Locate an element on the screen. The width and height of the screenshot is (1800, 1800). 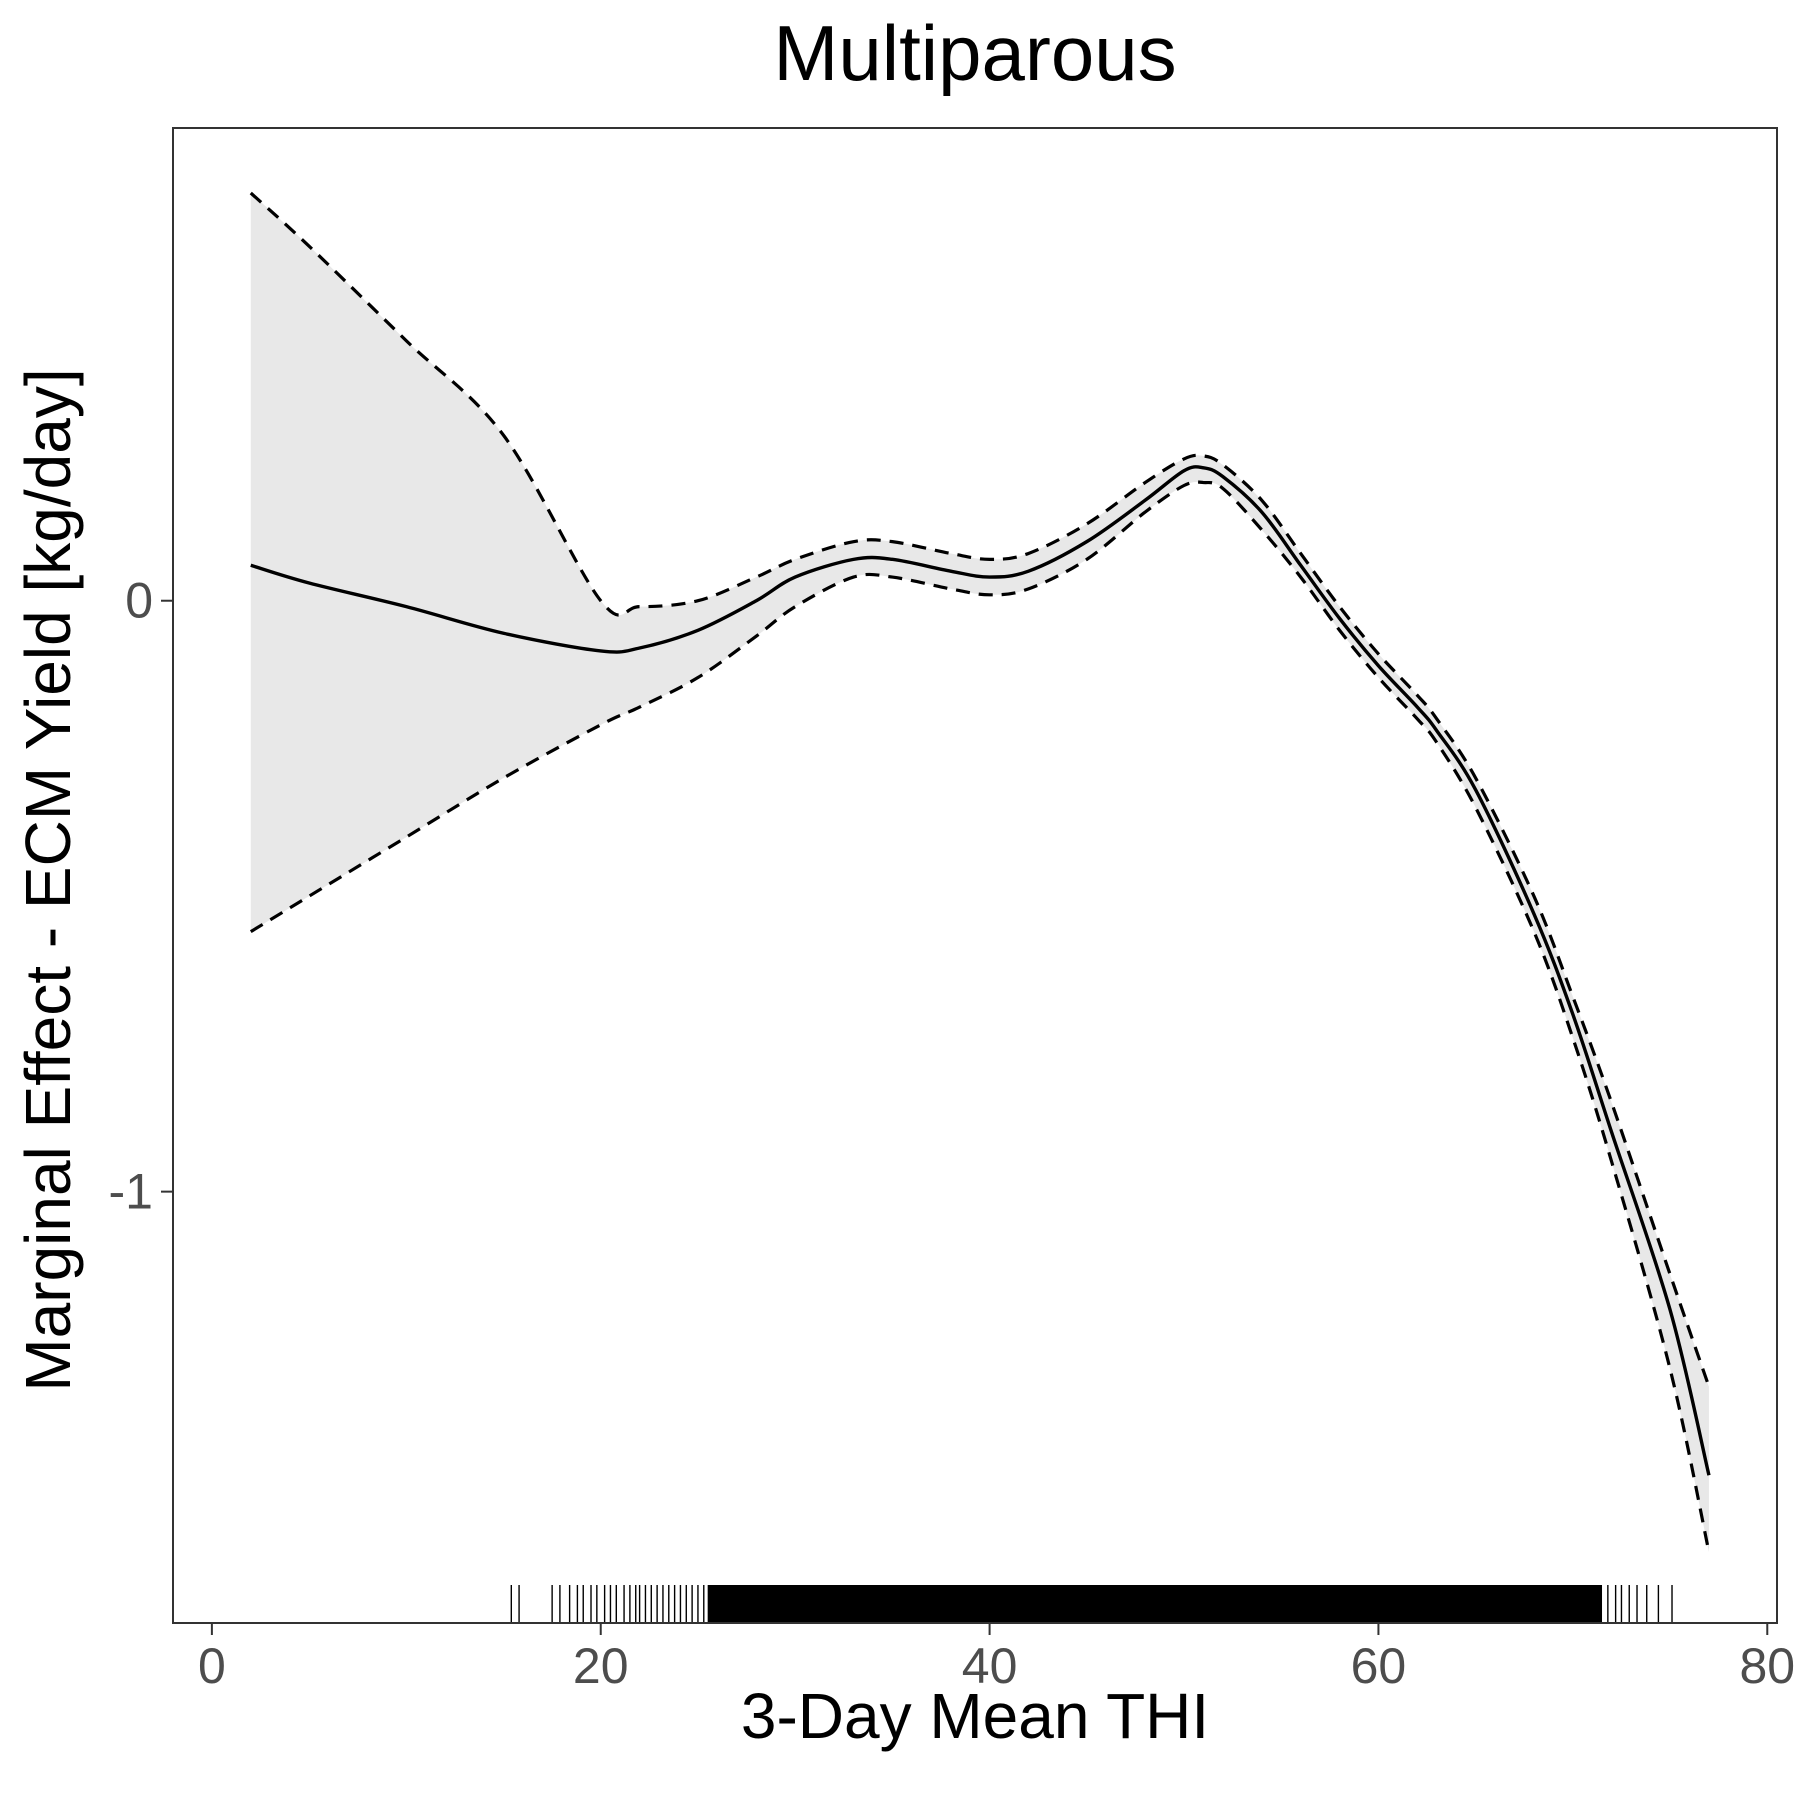
y-axis: 0 -1 is located at coordinates (141, 896).